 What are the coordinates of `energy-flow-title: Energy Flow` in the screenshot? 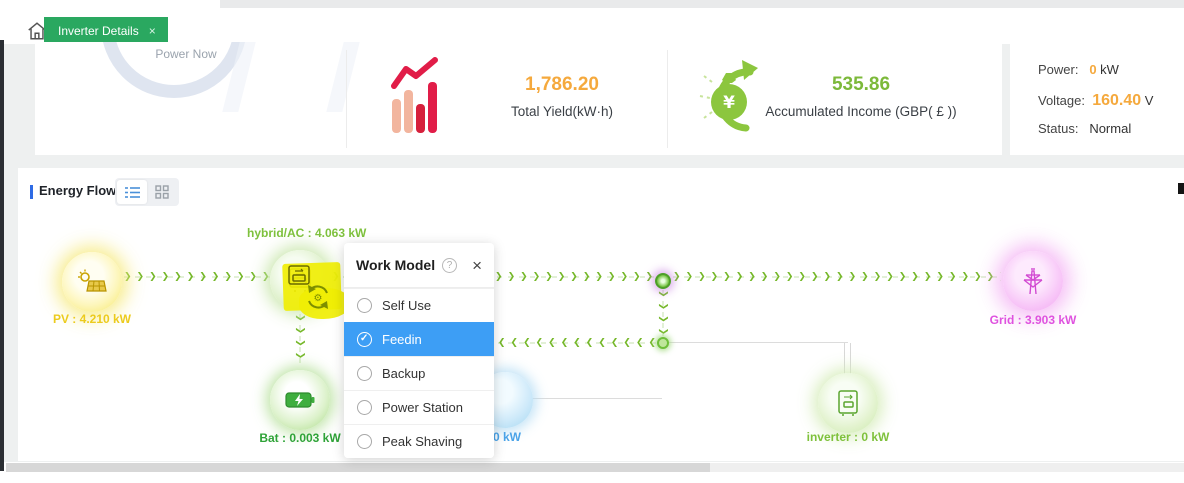 It's located at (78, 190).